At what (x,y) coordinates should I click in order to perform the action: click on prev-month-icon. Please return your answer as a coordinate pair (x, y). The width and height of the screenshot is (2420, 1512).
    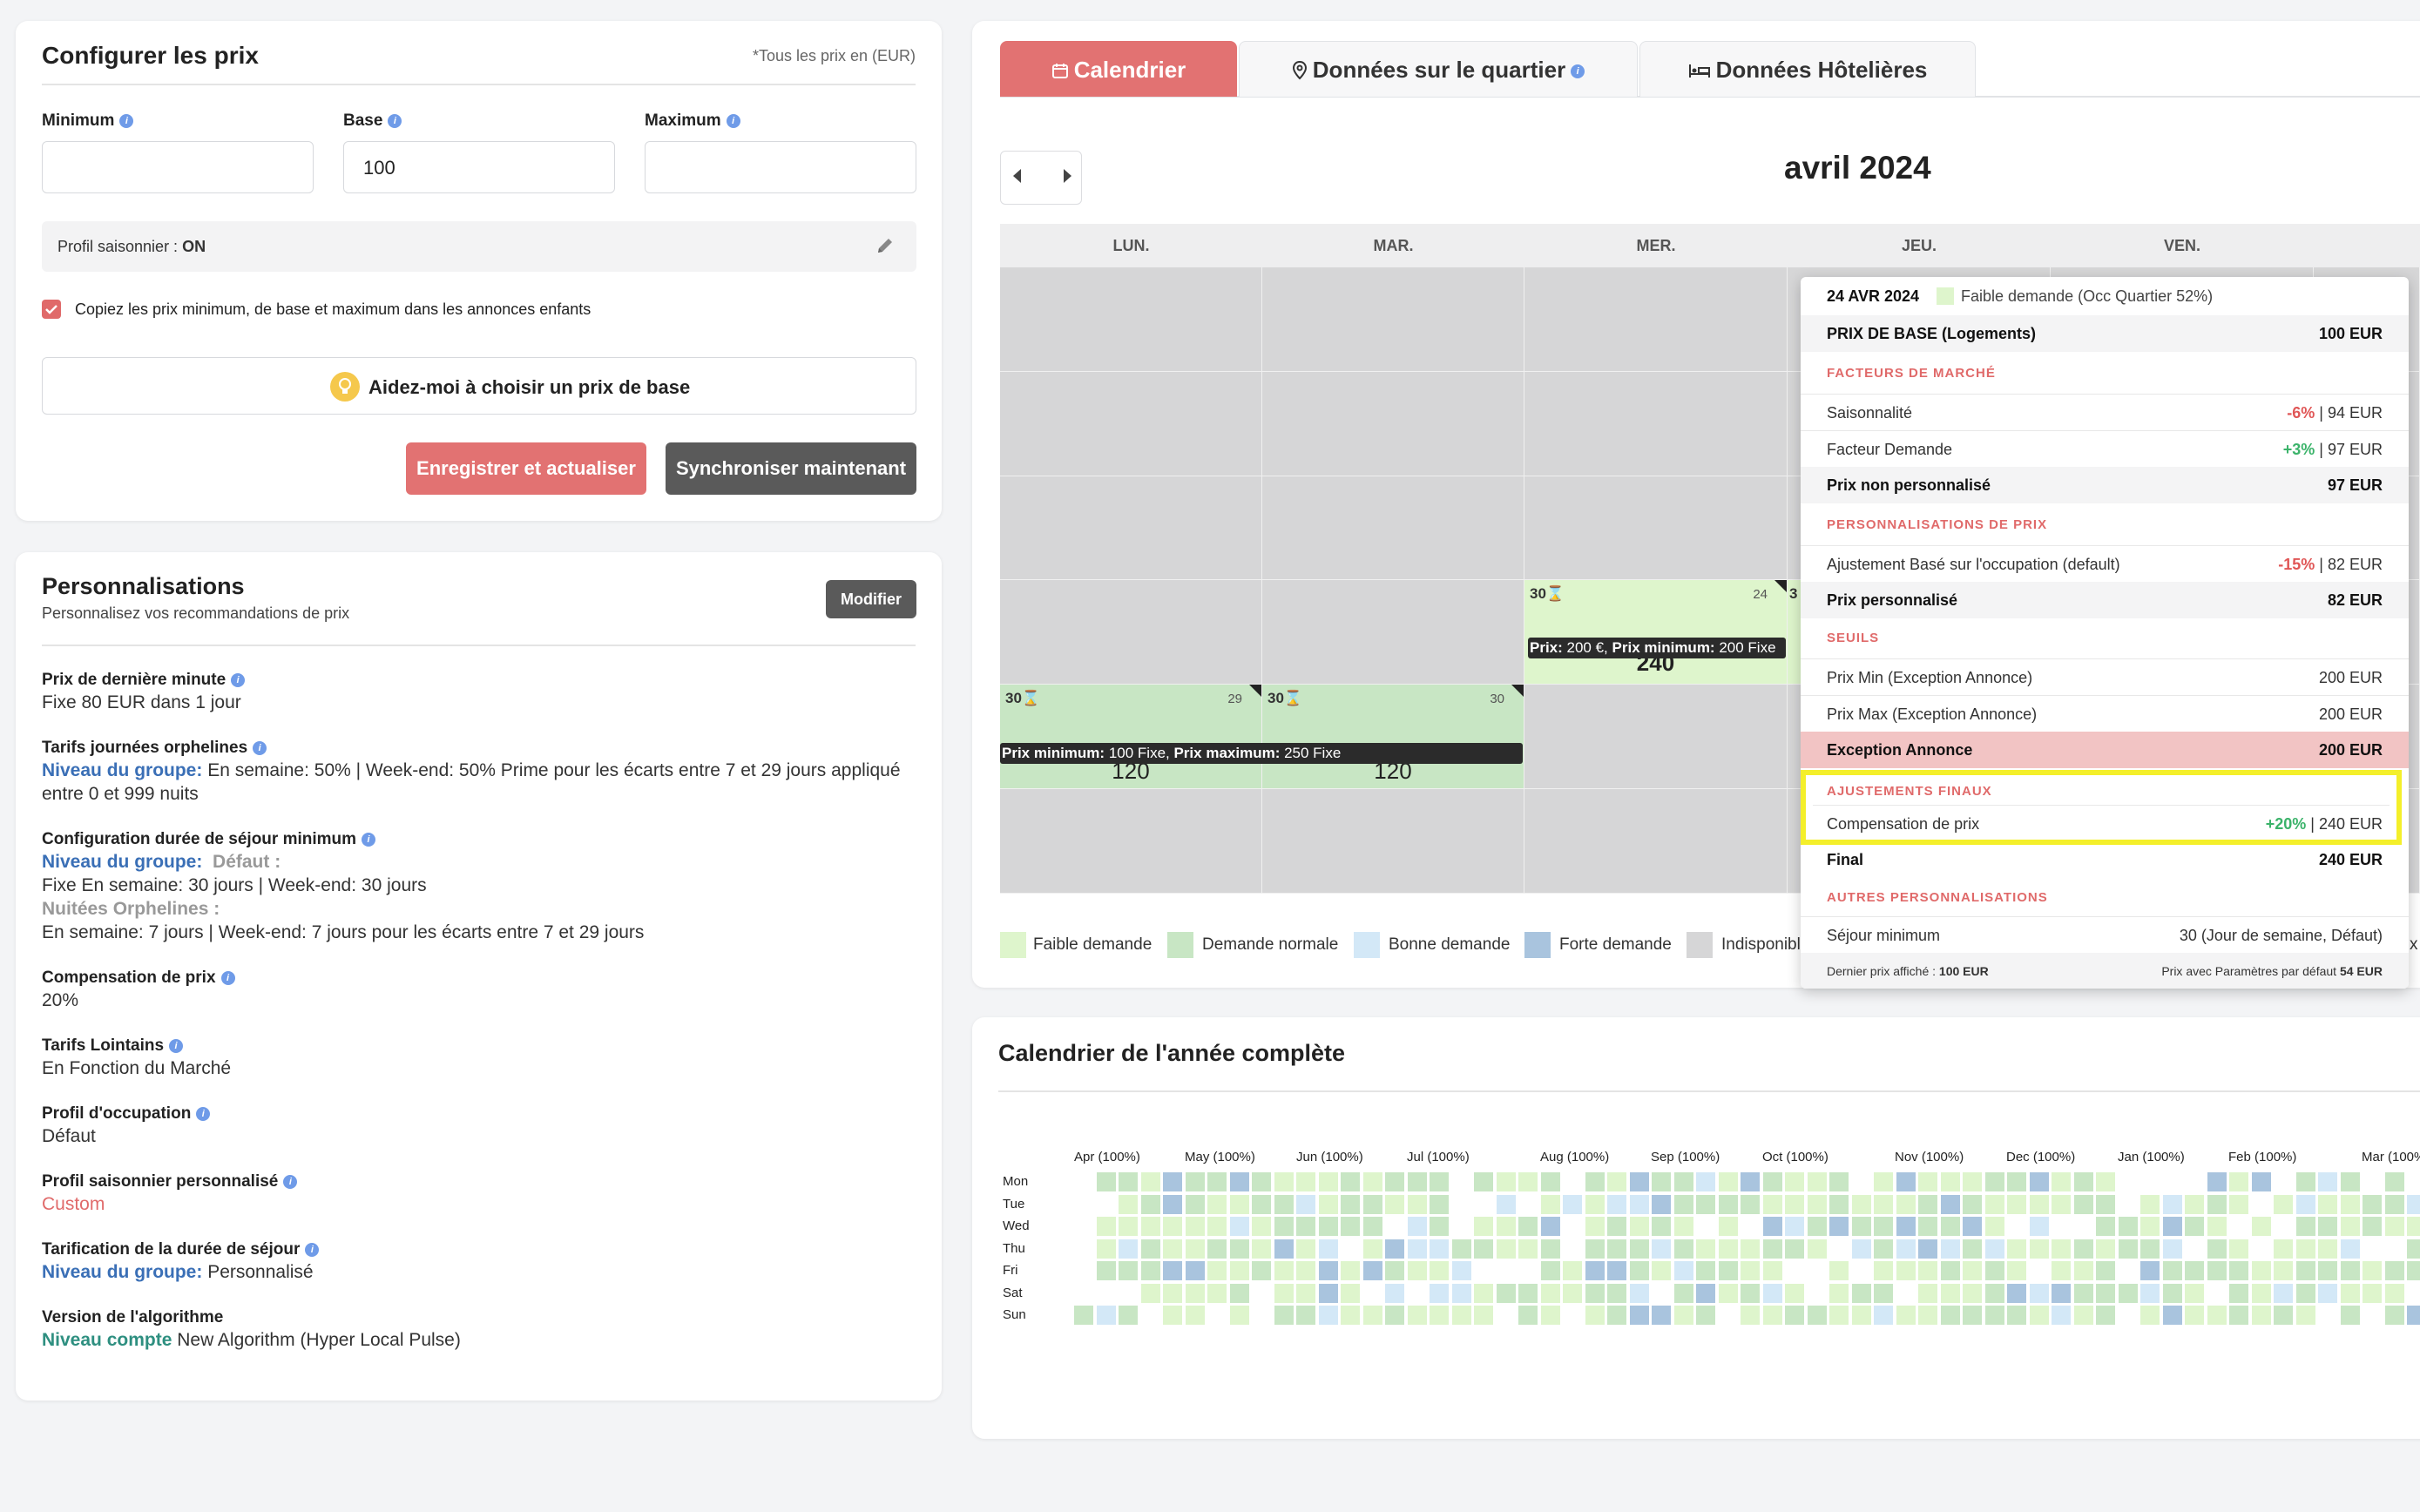
    Looking at the image, I should click on (1017, 176).